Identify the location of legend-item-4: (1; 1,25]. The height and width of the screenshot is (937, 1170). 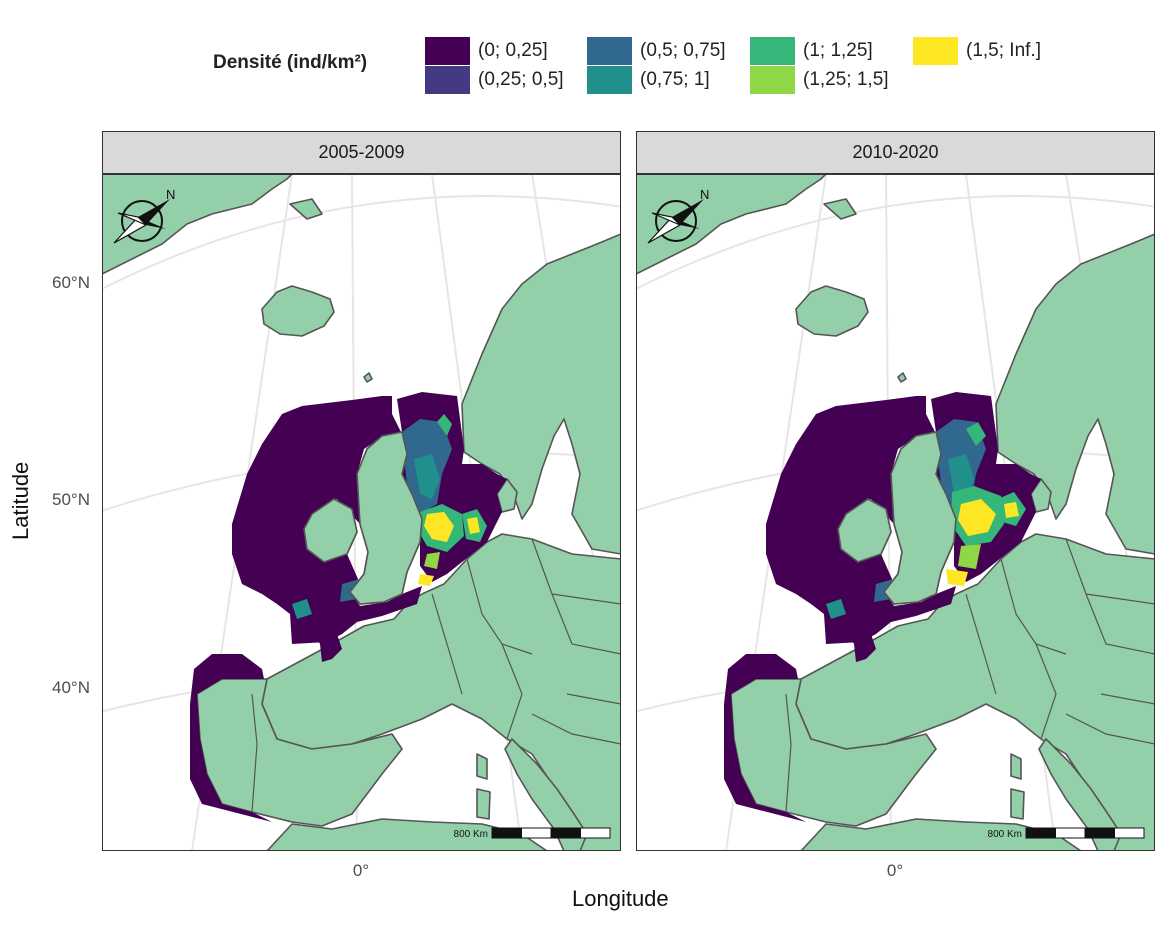
(811, 51).